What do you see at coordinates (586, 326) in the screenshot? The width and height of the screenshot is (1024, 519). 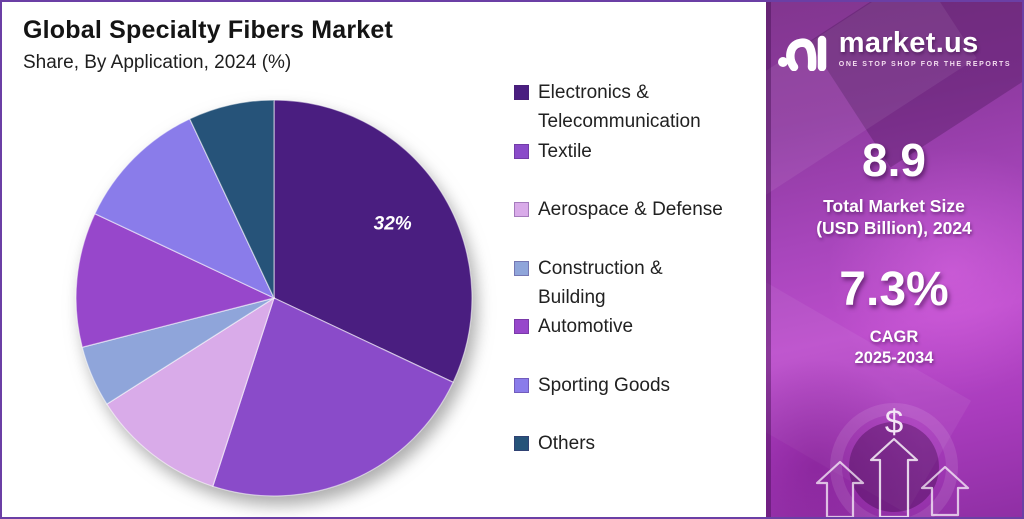 I see `legend-label: Automotive` at bounding box center [586, 326].